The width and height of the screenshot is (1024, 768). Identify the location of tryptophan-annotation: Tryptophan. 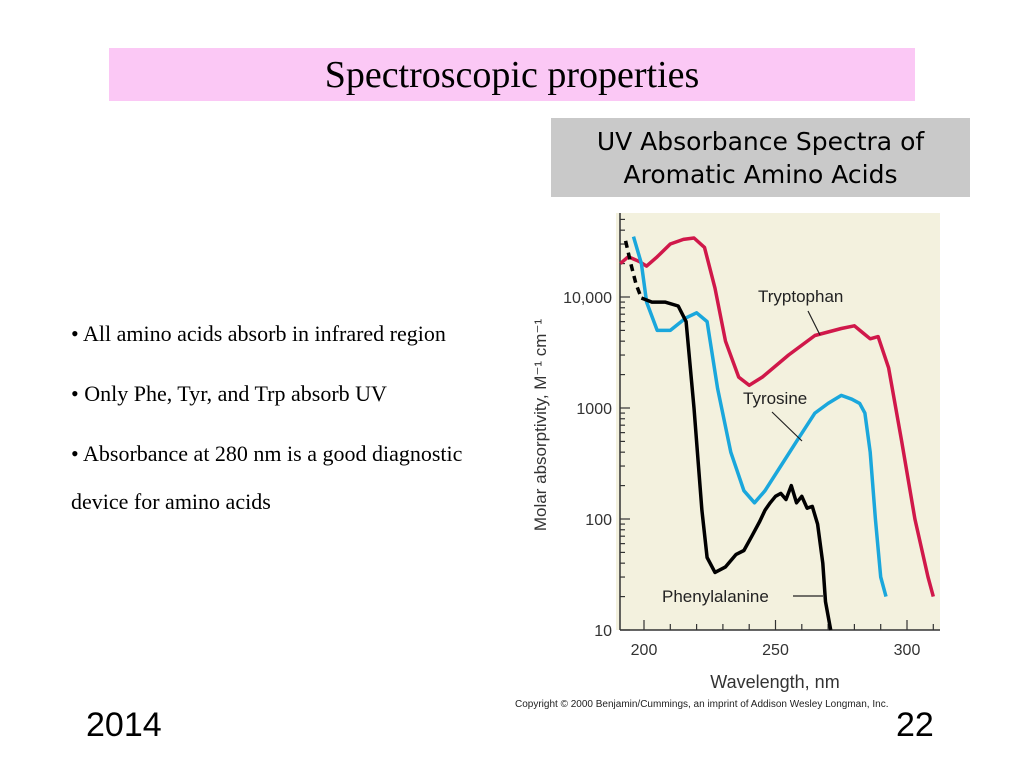
(800, 296).